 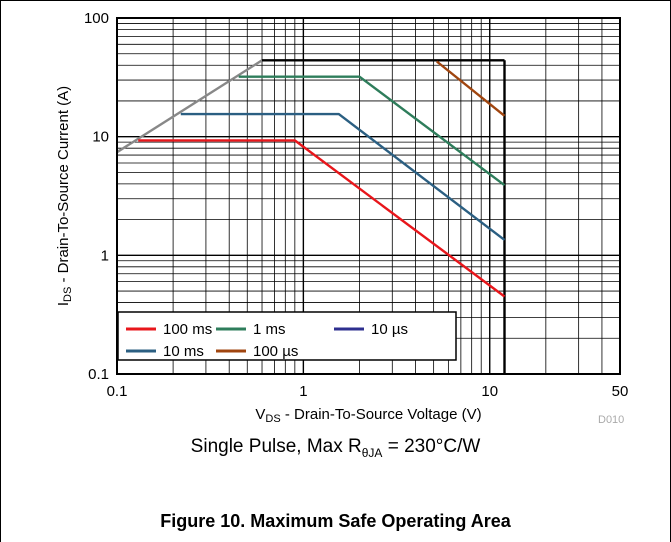 What do you see at coordinates (251, 329) in the screenshot?
I see `legend-item: 1 ms` at bounding box center [251, 329].